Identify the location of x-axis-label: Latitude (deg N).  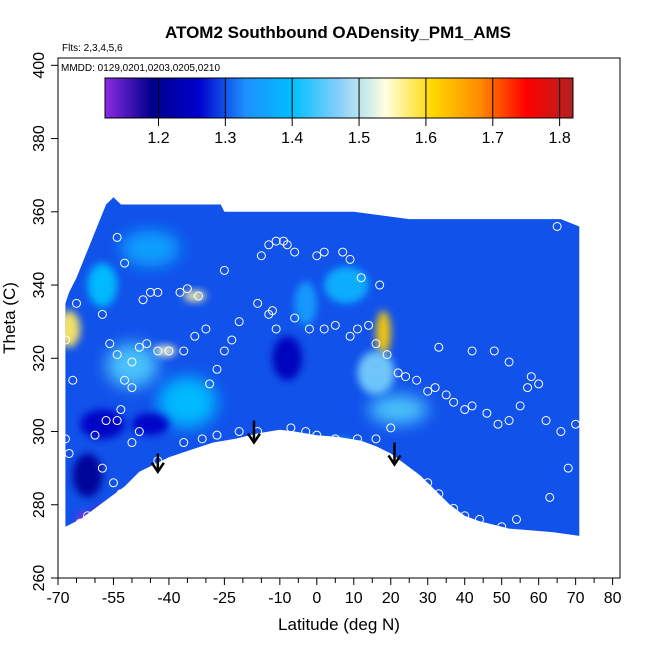
(339, 624).